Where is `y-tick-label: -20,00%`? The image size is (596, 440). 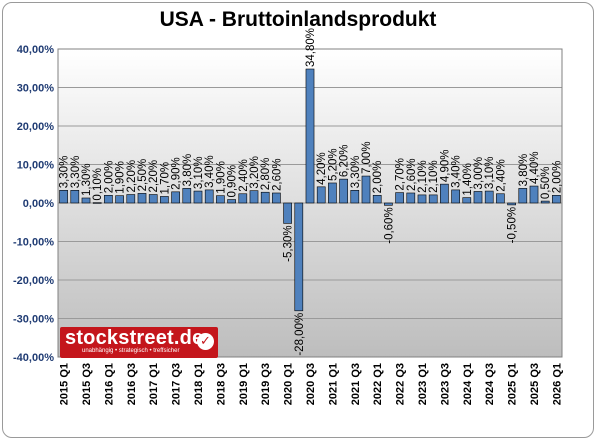
y-tick-label: -20,00% is located at coordinates (33, 281).